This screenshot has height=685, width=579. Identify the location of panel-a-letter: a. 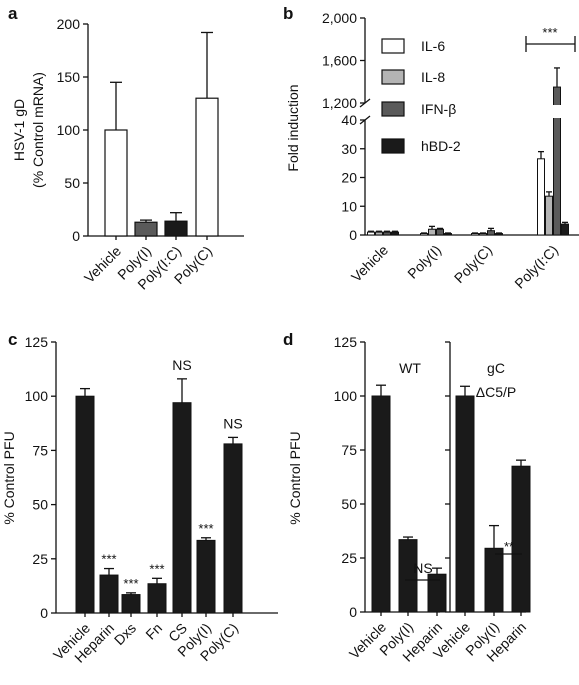
(13, 13).